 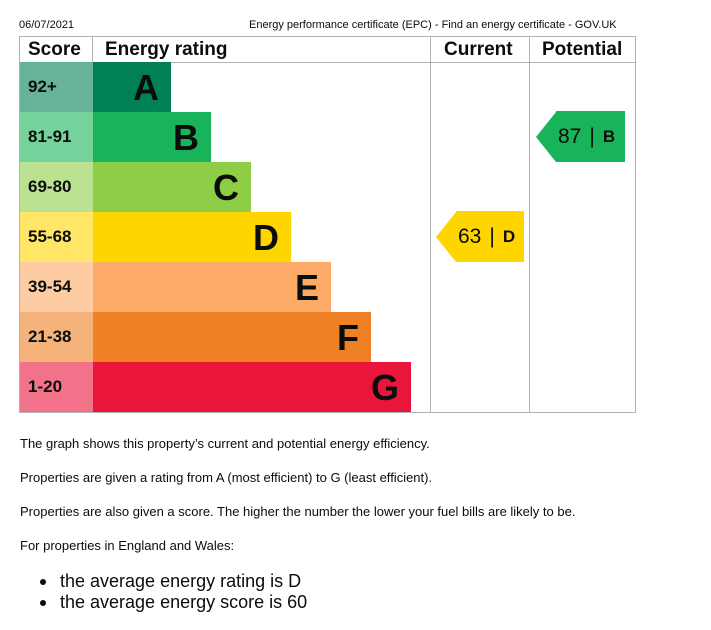 I want to click on band-score-range: 21-38, so click(x=56, y=337).